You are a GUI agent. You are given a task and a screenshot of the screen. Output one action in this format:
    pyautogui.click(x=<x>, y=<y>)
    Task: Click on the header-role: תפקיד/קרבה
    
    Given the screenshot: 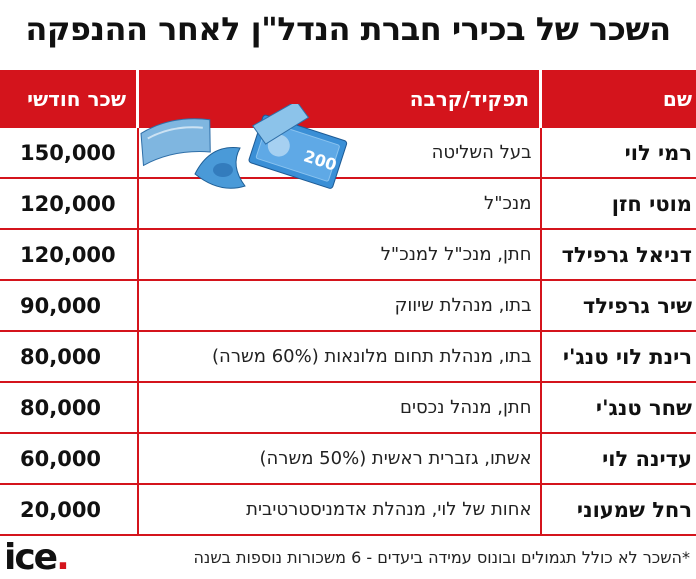 What is the action you would take?
    pyautogui.click(x=339, y=99)
    